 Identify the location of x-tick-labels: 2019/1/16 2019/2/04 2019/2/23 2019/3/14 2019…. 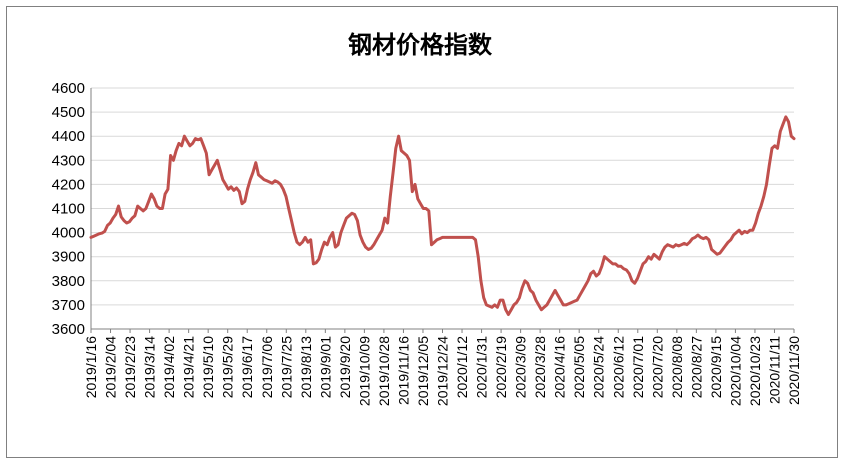
(442, 371).